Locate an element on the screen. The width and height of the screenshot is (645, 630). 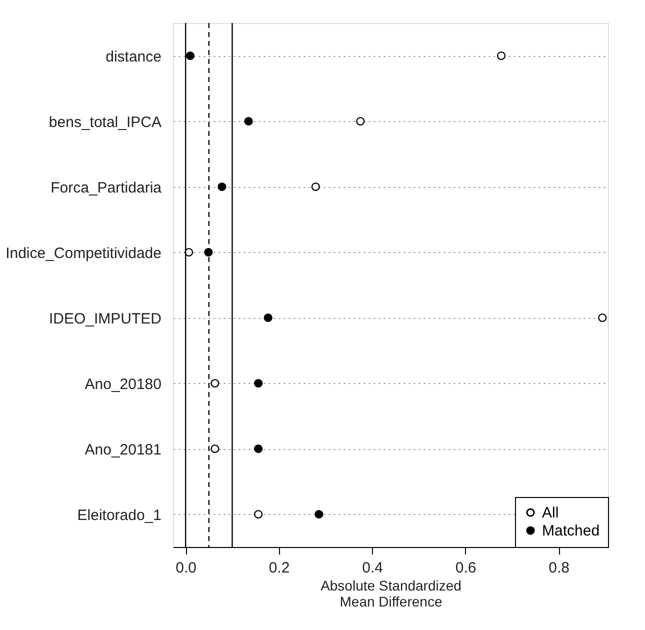
x-tick-label: 0.0 is located at coordinates (186, 568).